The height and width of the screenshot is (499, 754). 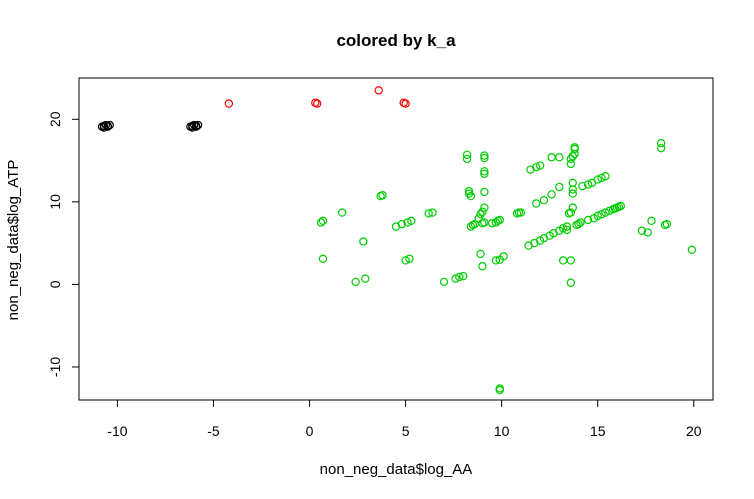 I want to click on y-tick-label: 10, so click(x=55, y=202).